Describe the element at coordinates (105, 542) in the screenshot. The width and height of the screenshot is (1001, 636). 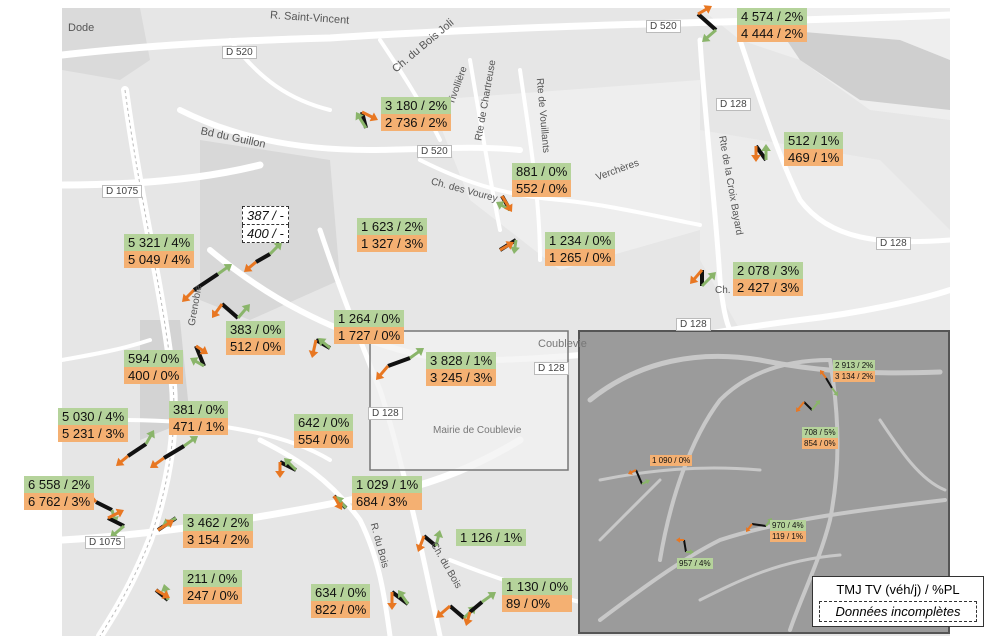
I see `road-label-d1075: D 1075` at that location.